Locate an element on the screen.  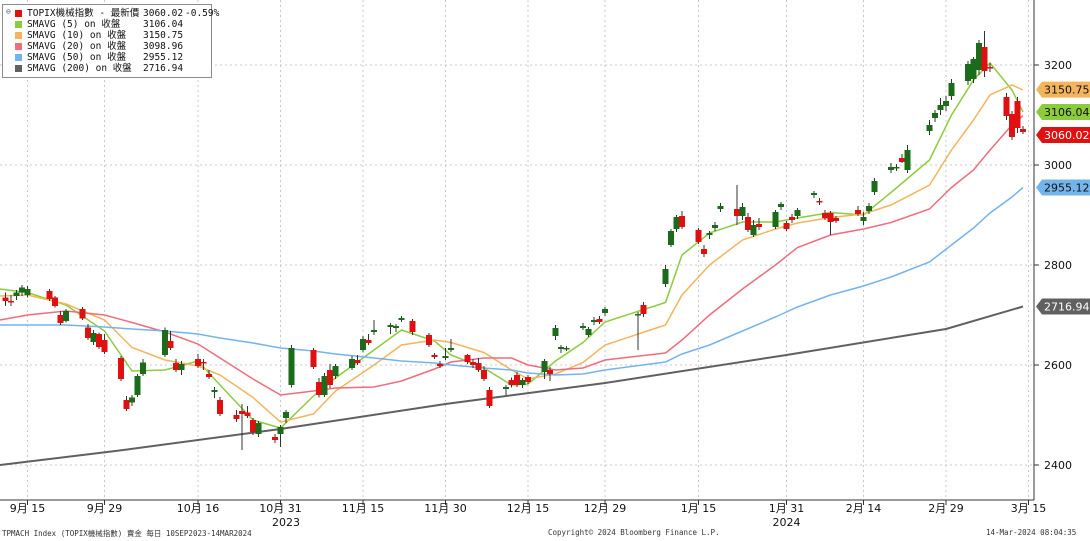
legend-value: 3098.96 is located at coordinates (163, 46).